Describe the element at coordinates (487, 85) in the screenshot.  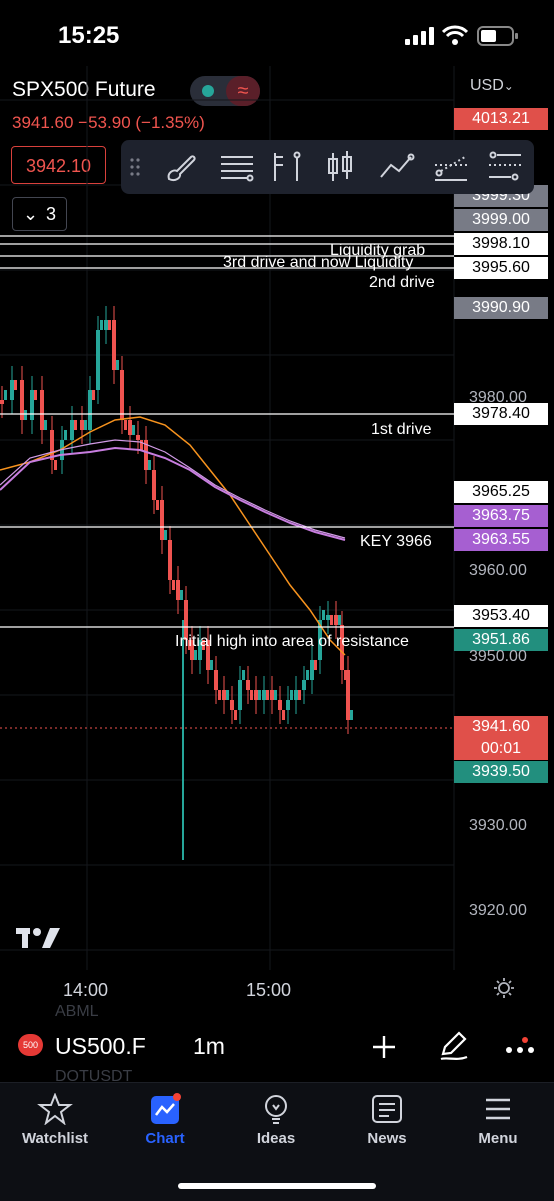
I see `currency-label: USD` at that location.